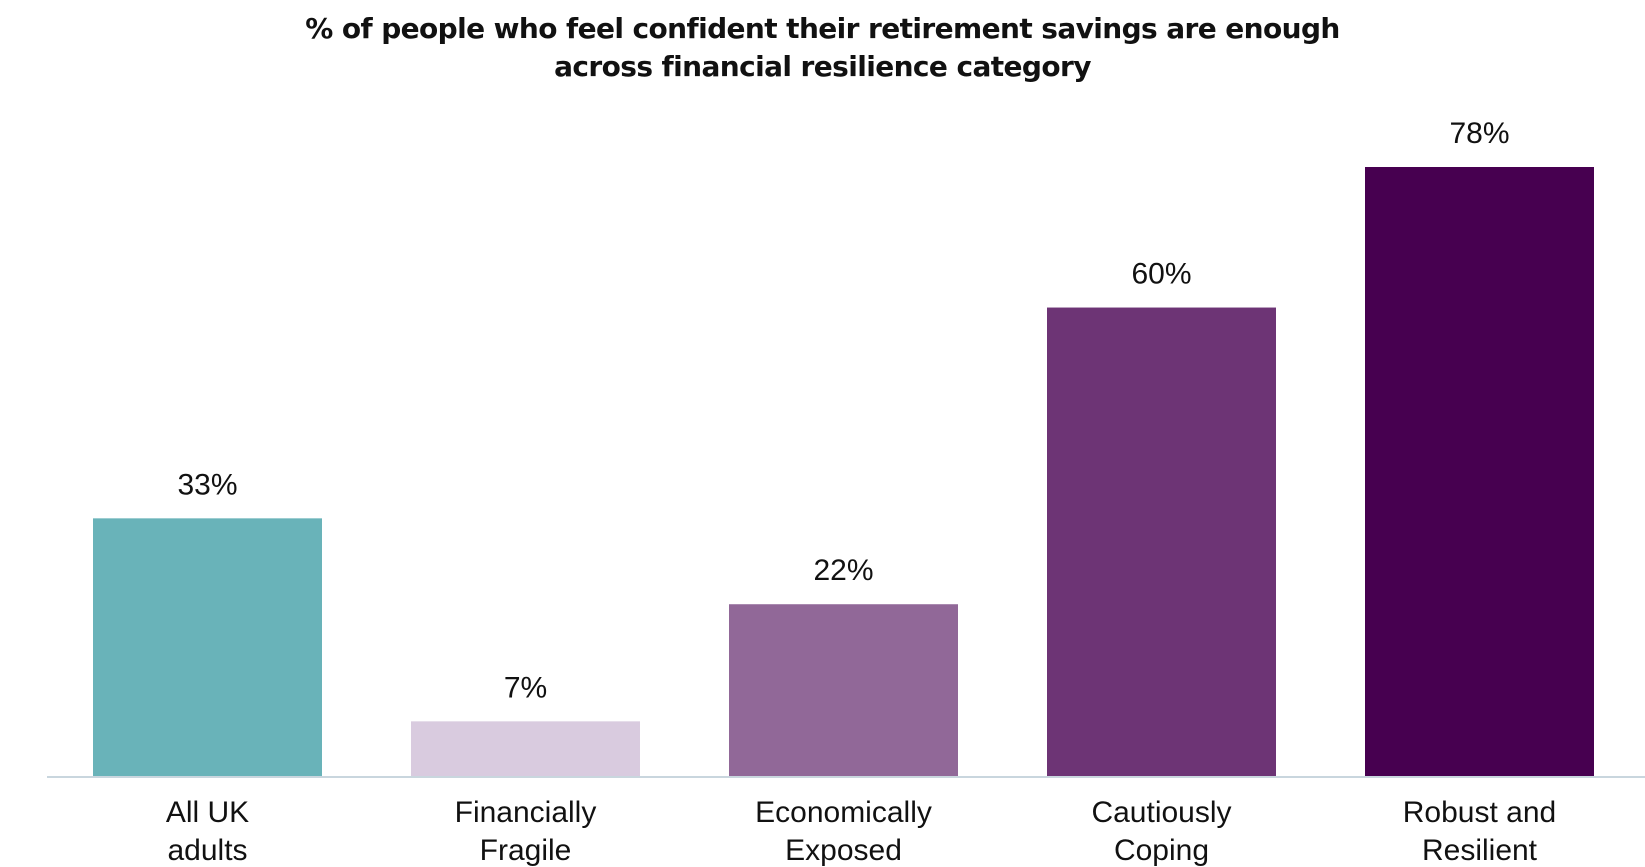 The height and width of the screenshot is (867, 1645). Describe the element at coordinates (207, 831) in the screenshot. I see `category-label-0: All UK adults` at that location.